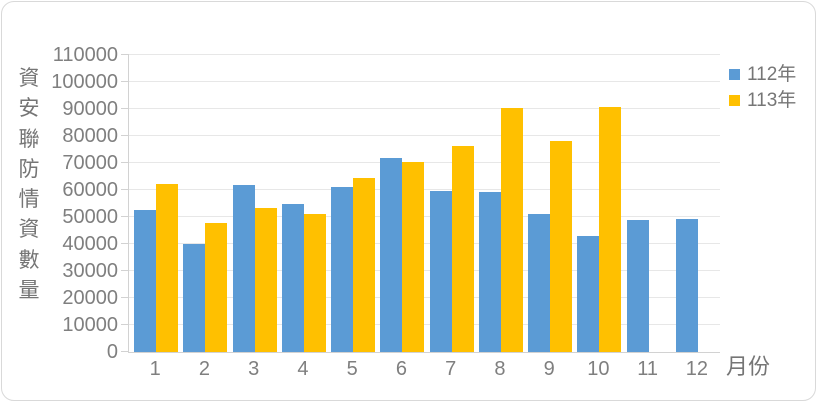 The image size is (817, 402). Describe the element at coordinates (112, 352) in the screenshot. I see `y-axis-tick-label: 0` at that location.